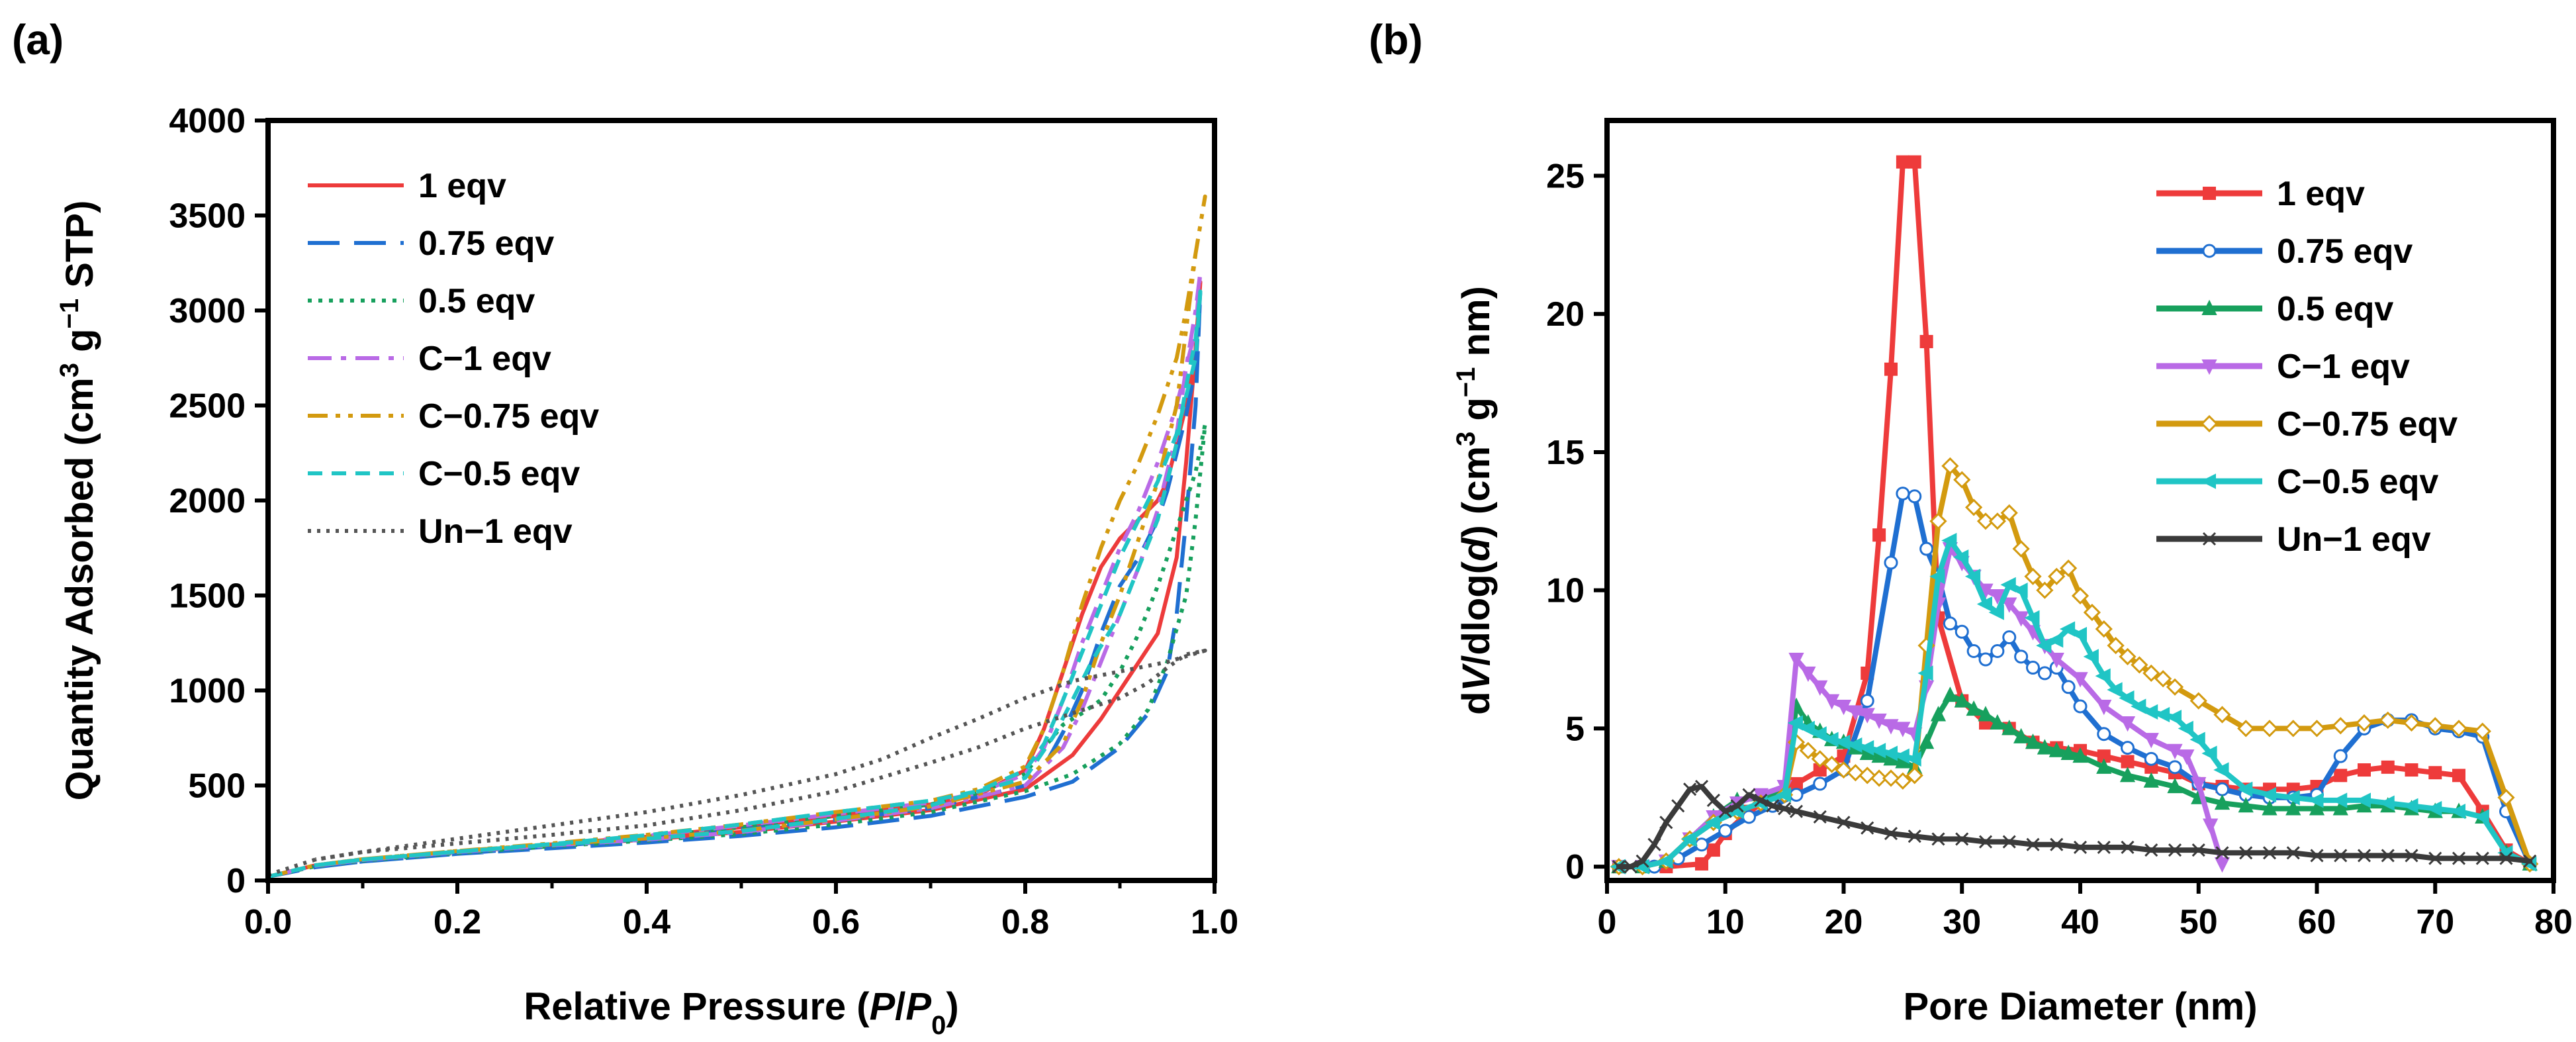 The width and height of the screenshot is (2576, 1042). What do you see at coordinates (2074, 781) in the screenshot?
I see `b-series-line-0-5-eqv` at bounding box center [2074, 781].